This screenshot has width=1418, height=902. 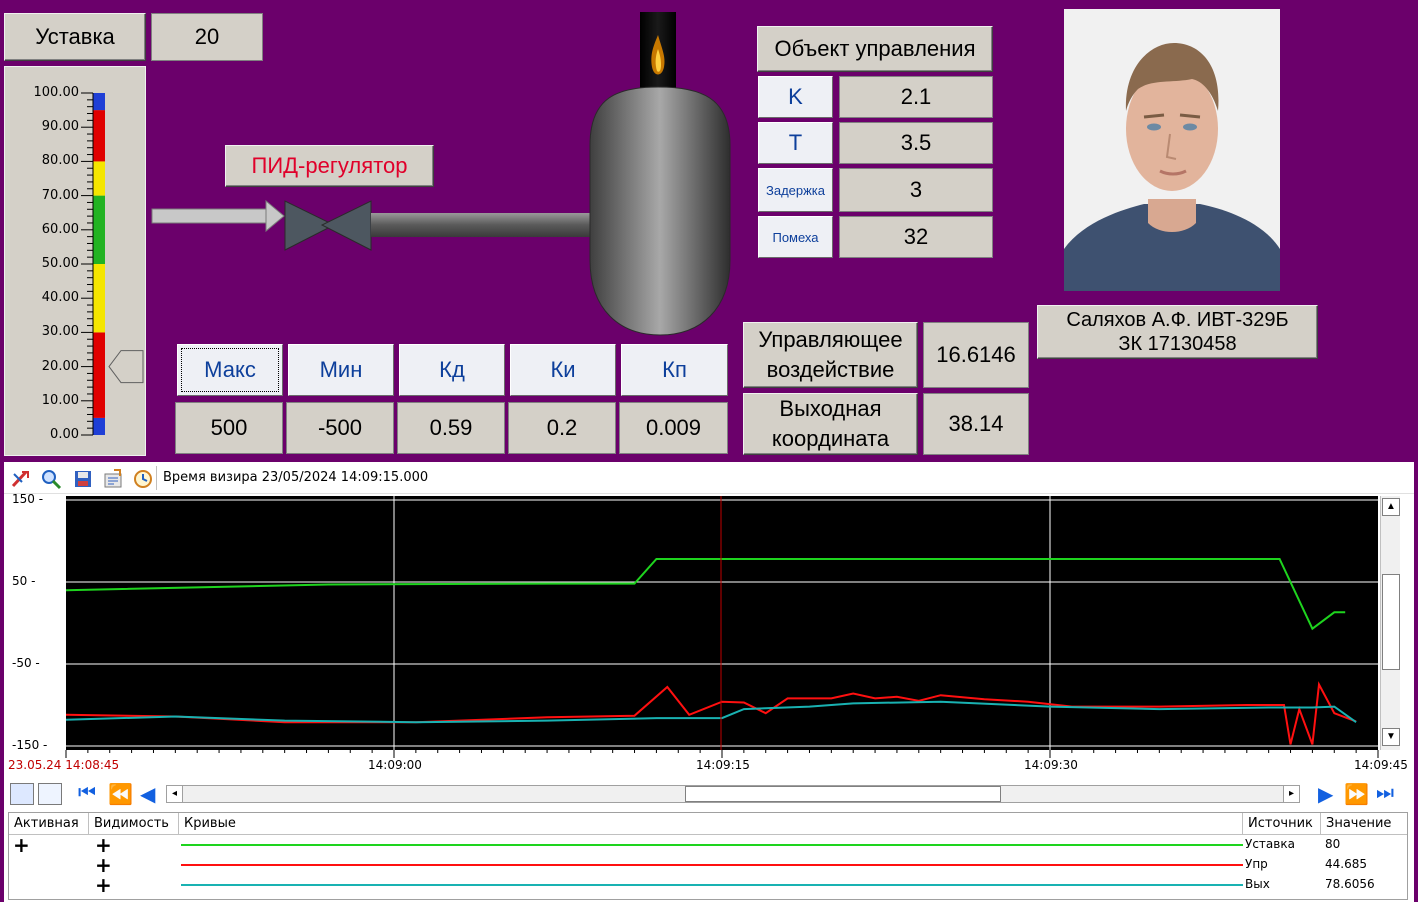 I want to click on setpoint-label: Уставка, so click(x=75, y=37).